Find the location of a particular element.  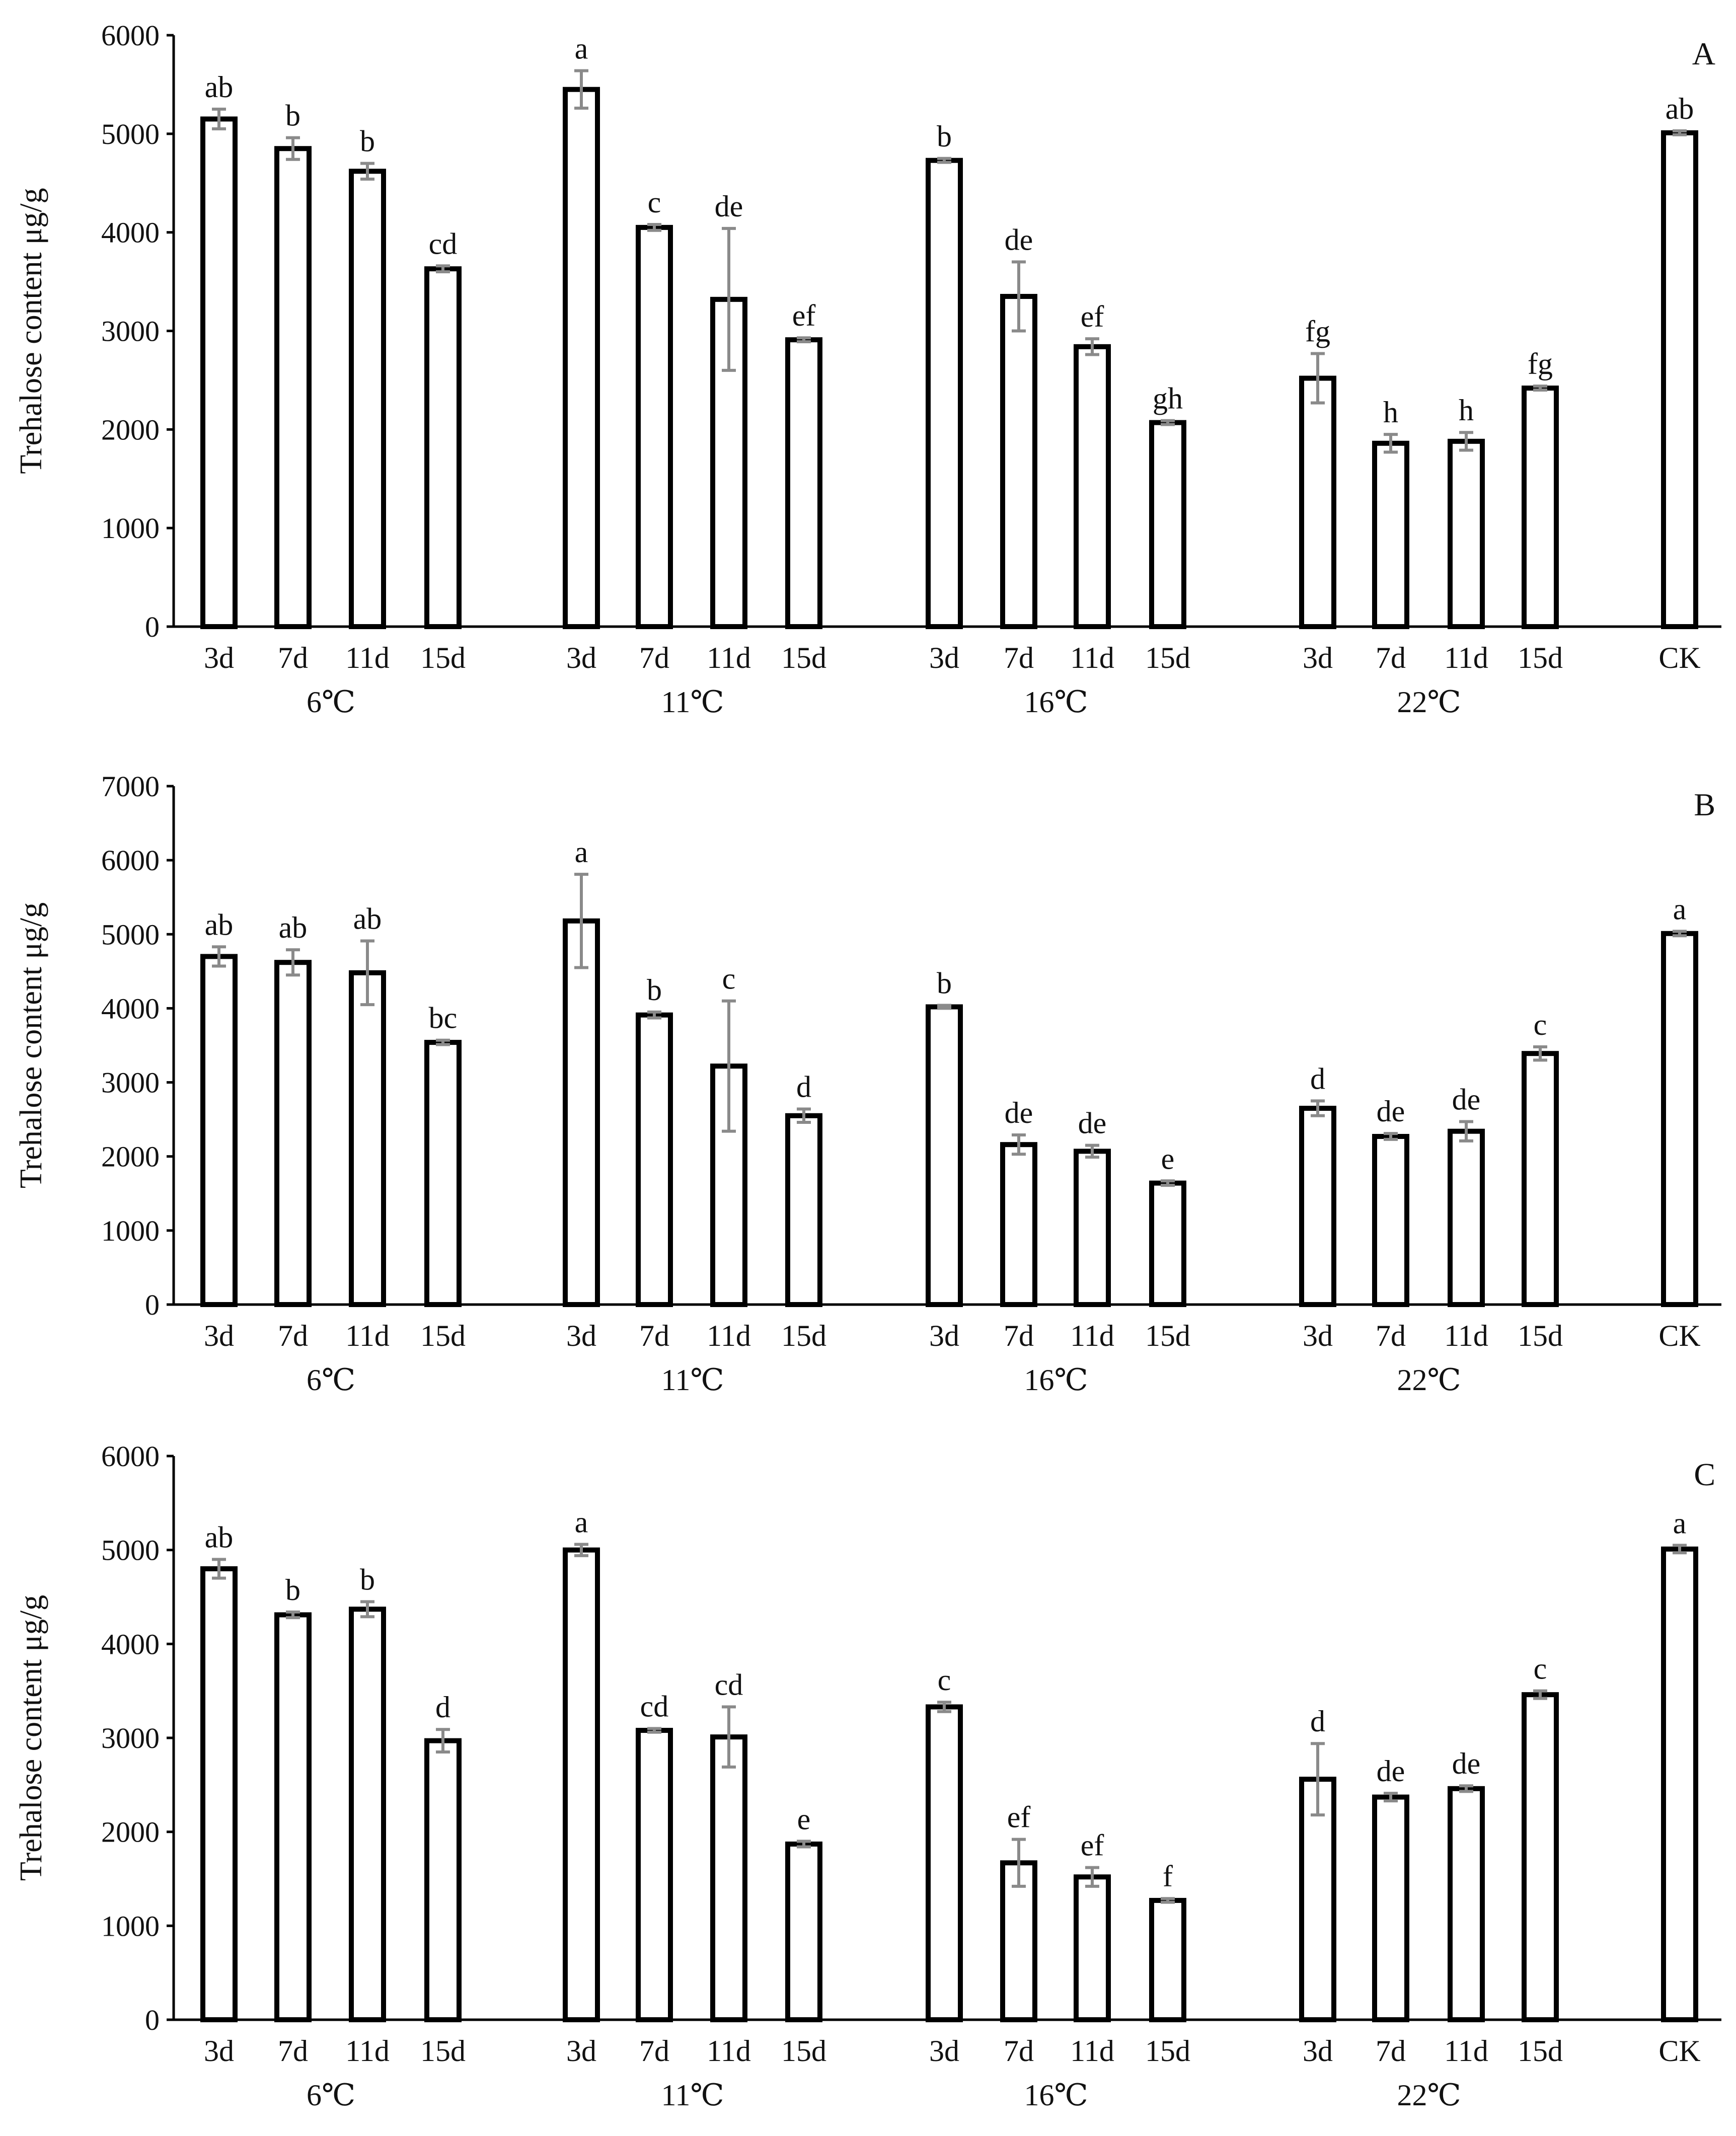

panel-label: C is located at coordinates (1704, 1474).